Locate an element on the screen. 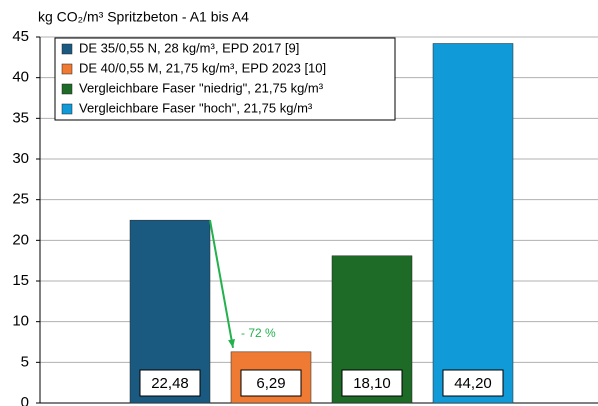 The image size is (598, 406). y-tick-label: 5 is located at coordinates (25, 361).